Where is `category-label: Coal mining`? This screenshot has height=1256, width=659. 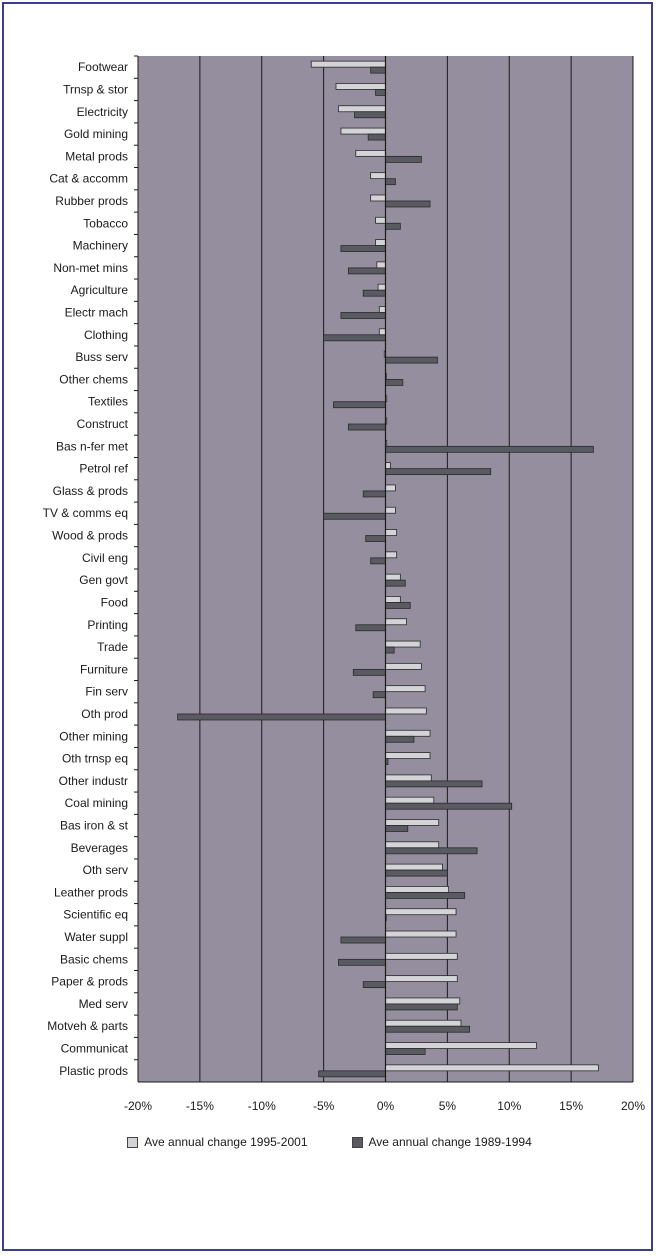 category-label: Coal mining is located at coordinates (96, 803).